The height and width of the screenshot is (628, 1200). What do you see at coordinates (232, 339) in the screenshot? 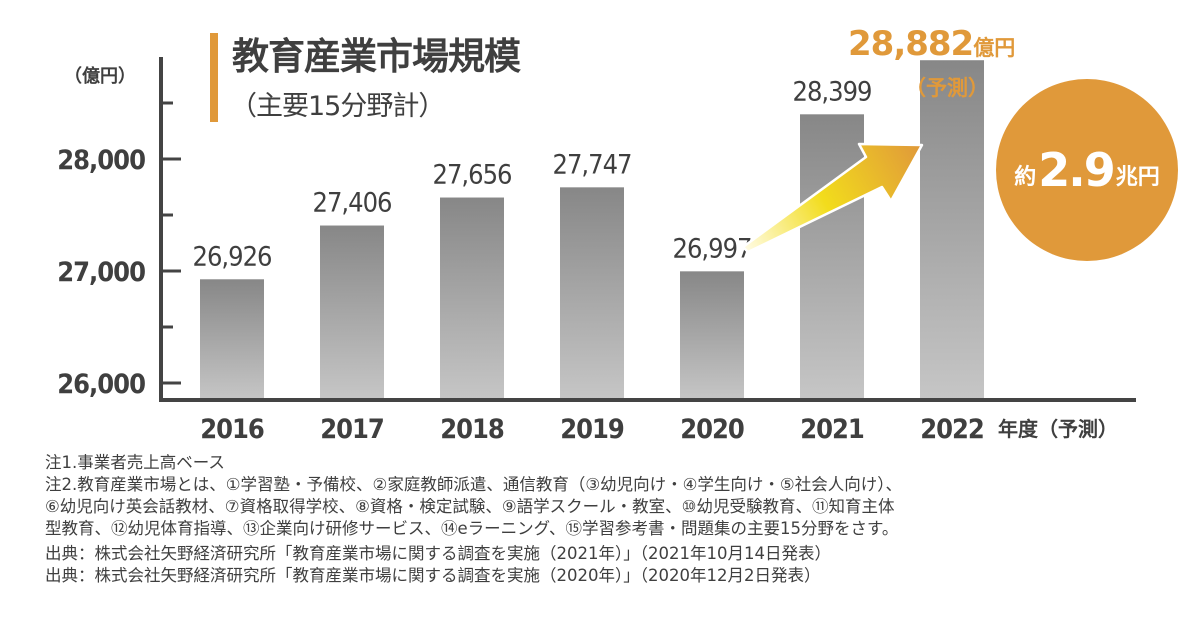
I see `bar-2016` at bounding box center [232, 339].